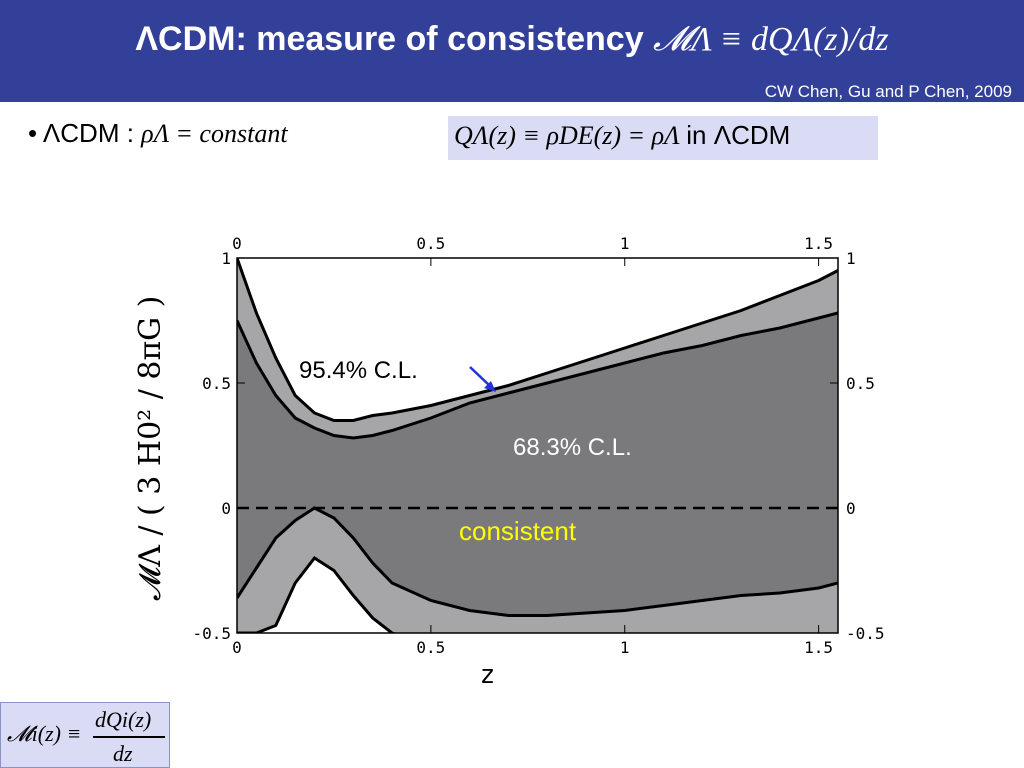 The height and width of the screenshot is (768, 1024). I want to click on y-tick-label-right: 0, so click(851, 508).